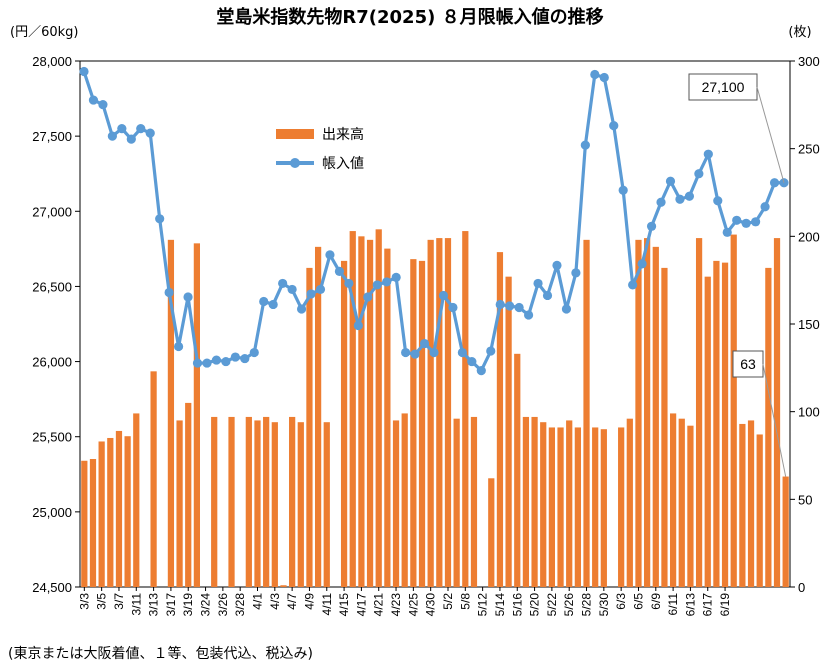 This screenshot has width=835, height=665. Describe the element at coordinates (154, 605) in the screenshot. I see `x-tick-label: 3/13` at that location.